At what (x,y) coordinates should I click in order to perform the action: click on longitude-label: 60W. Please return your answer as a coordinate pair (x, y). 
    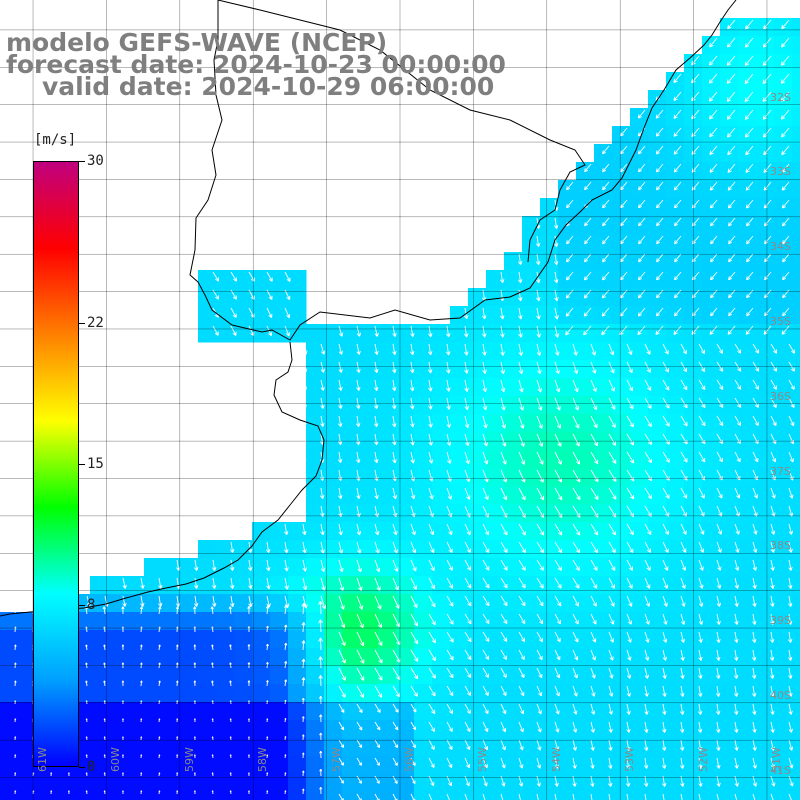
    Looking at the image, I should click on (116, 759).